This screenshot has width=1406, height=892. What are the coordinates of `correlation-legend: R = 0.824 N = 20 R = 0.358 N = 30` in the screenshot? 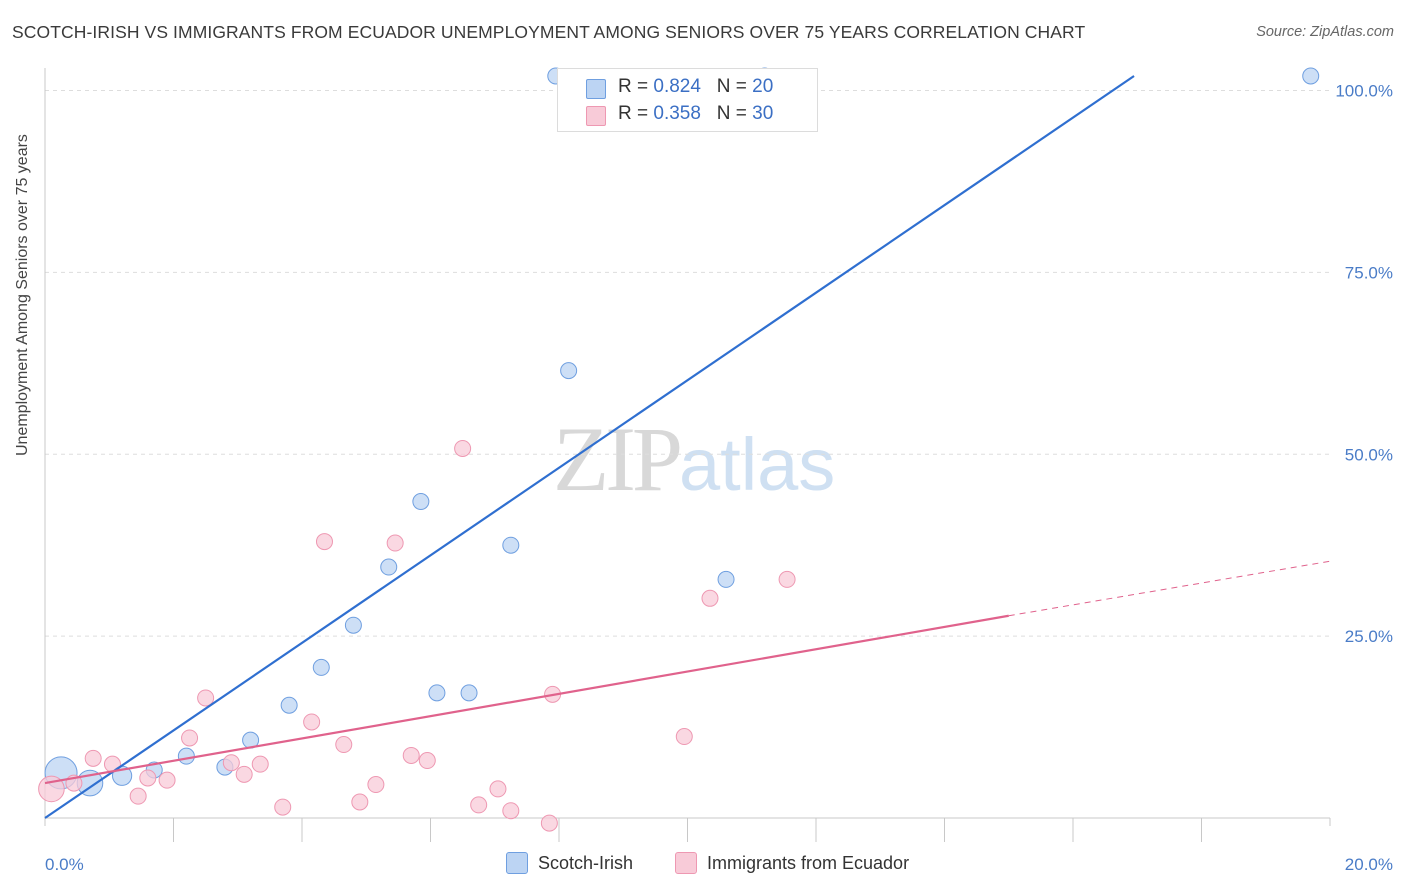 It's located at (687, 100).